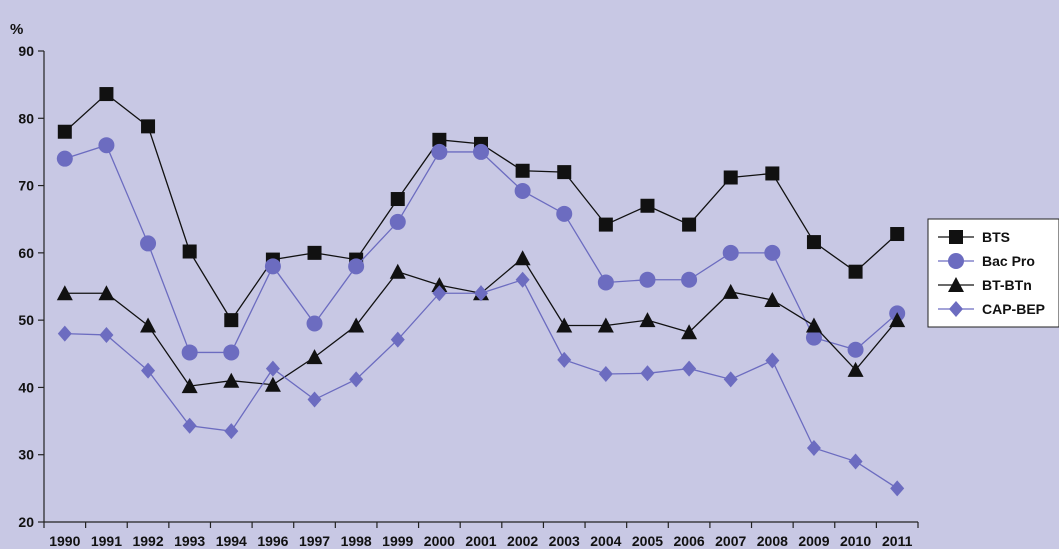  What do you see at coordinates (564, 541) in the screenshot?
I see `x-tick-label: 2003` at bounding box center [564, 541].